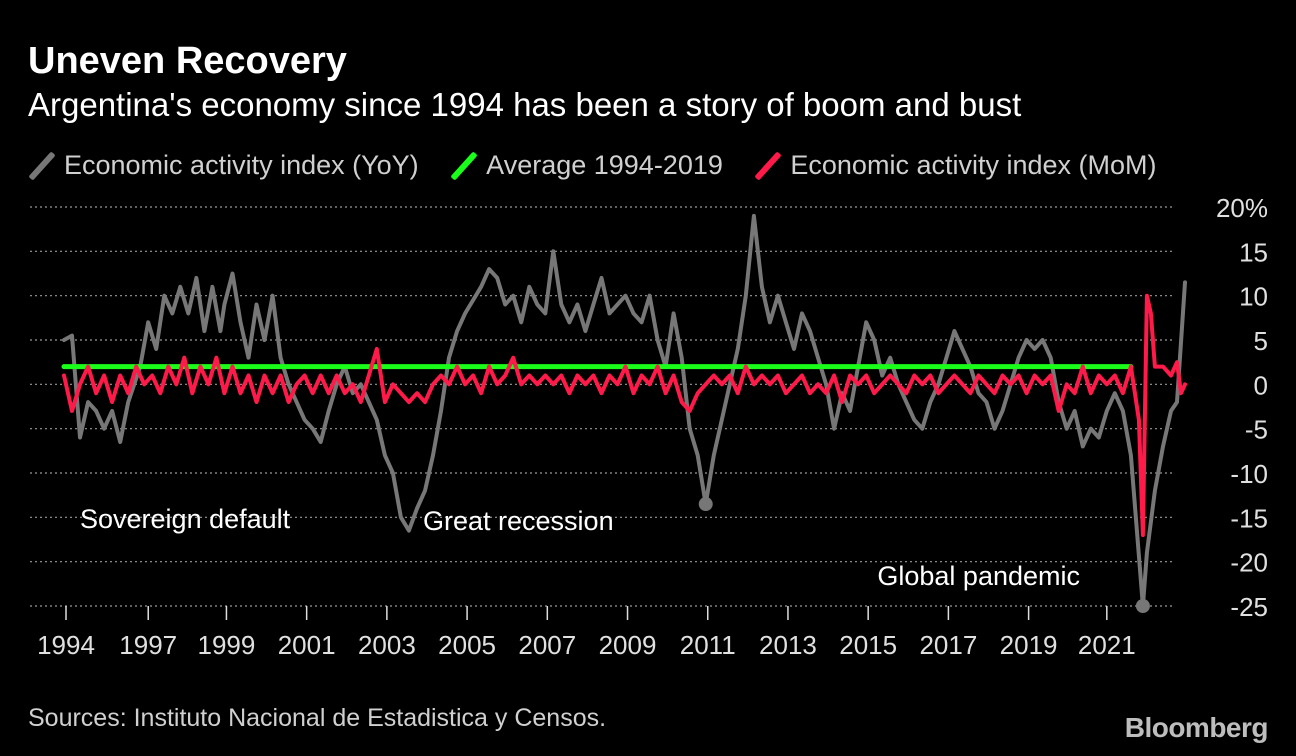  What do you see at coordinates (241, 165) in the screenshot?
I see `legend-label-yoy: Economic activity index (YoY)` at bounding box center [241, 165].